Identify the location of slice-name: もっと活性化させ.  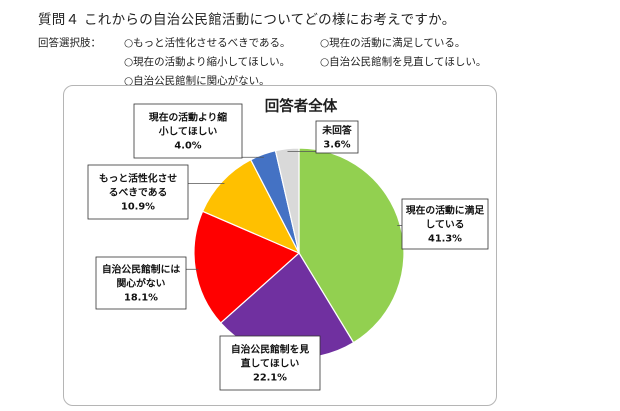
(138, 178).